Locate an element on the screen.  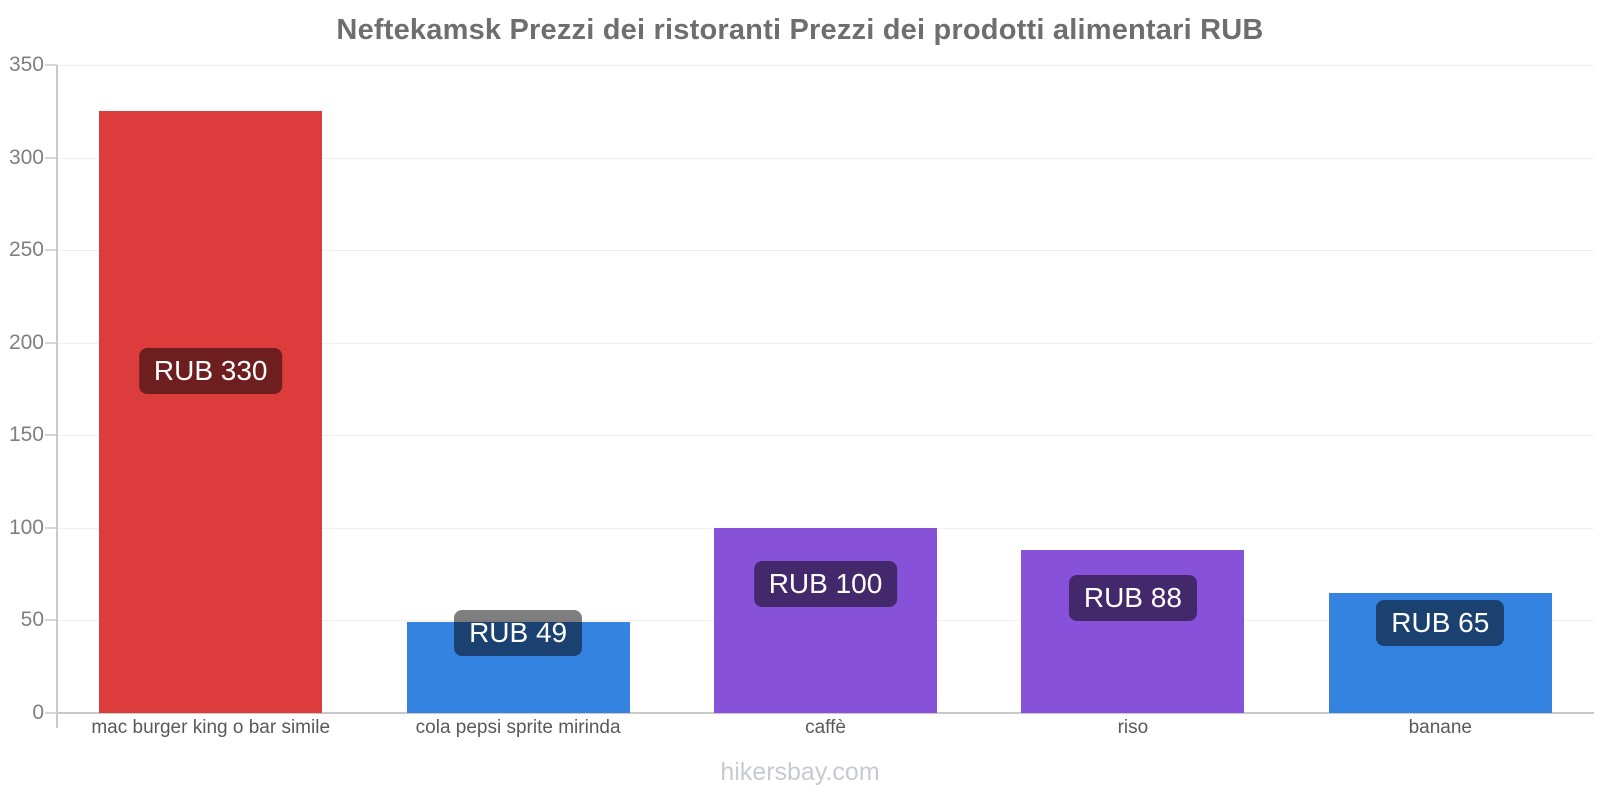
y-tick-label: 0 is located at coordinates (38, 712).